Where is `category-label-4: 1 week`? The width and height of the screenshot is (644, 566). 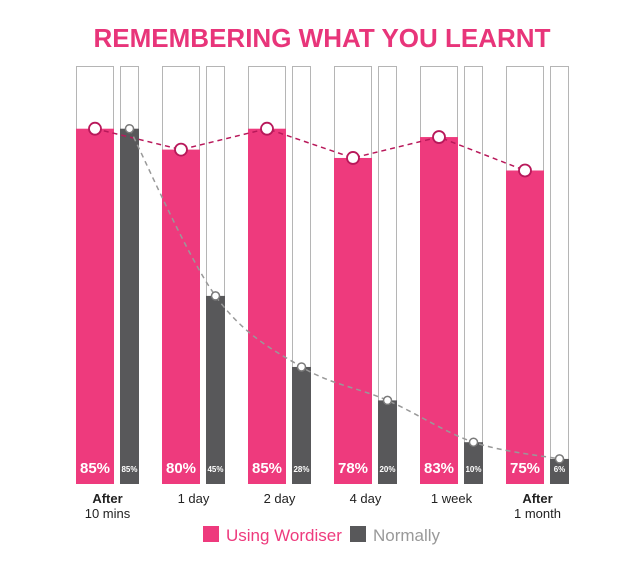
category-label-4: 1 week is located at coordinates (452, 498).